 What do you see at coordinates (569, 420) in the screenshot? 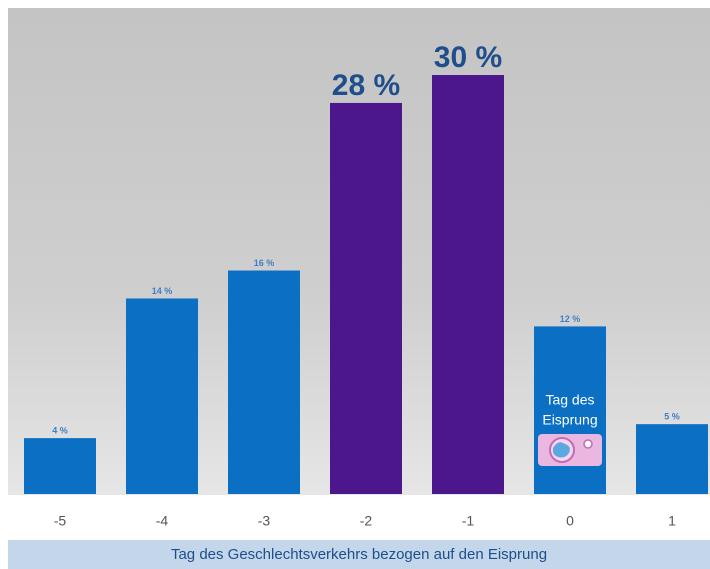
I see `annotation: Eisprung` at bounding box center [569, 420].